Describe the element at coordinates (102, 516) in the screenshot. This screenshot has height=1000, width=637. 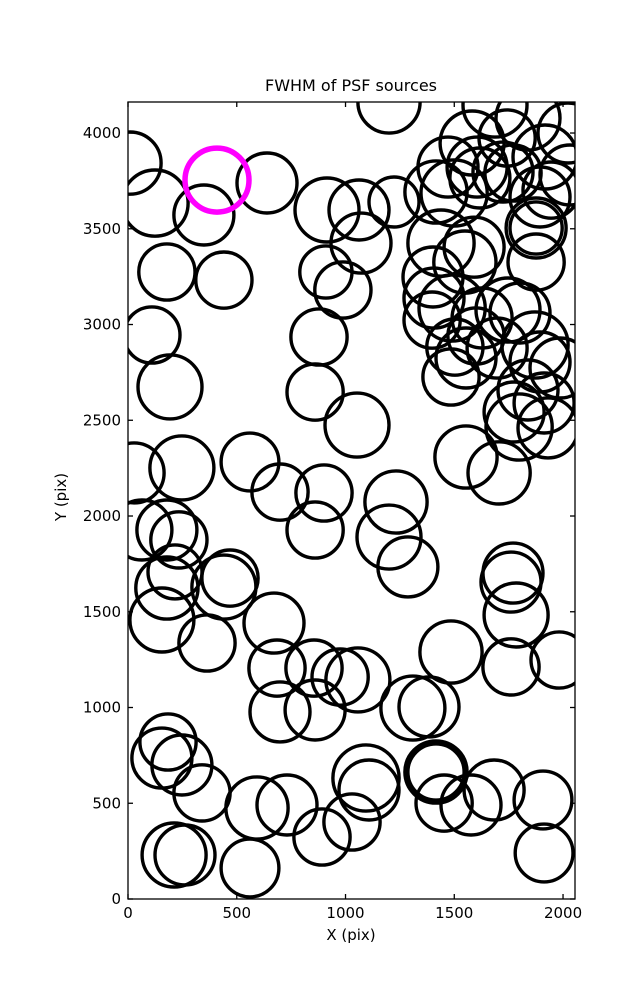
I see `y-tick-label: 2000` at that location.